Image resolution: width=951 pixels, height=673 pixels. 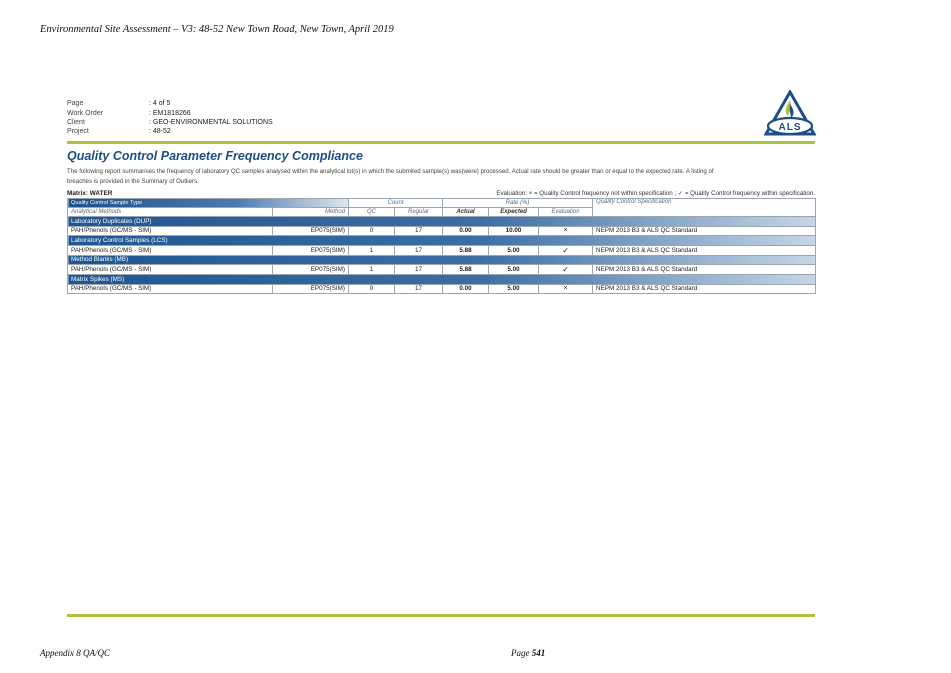 What do you see at coordinates (466, 212) in the screenshot?
I see `actual-header: Actual` at bounding box center [466, 212].